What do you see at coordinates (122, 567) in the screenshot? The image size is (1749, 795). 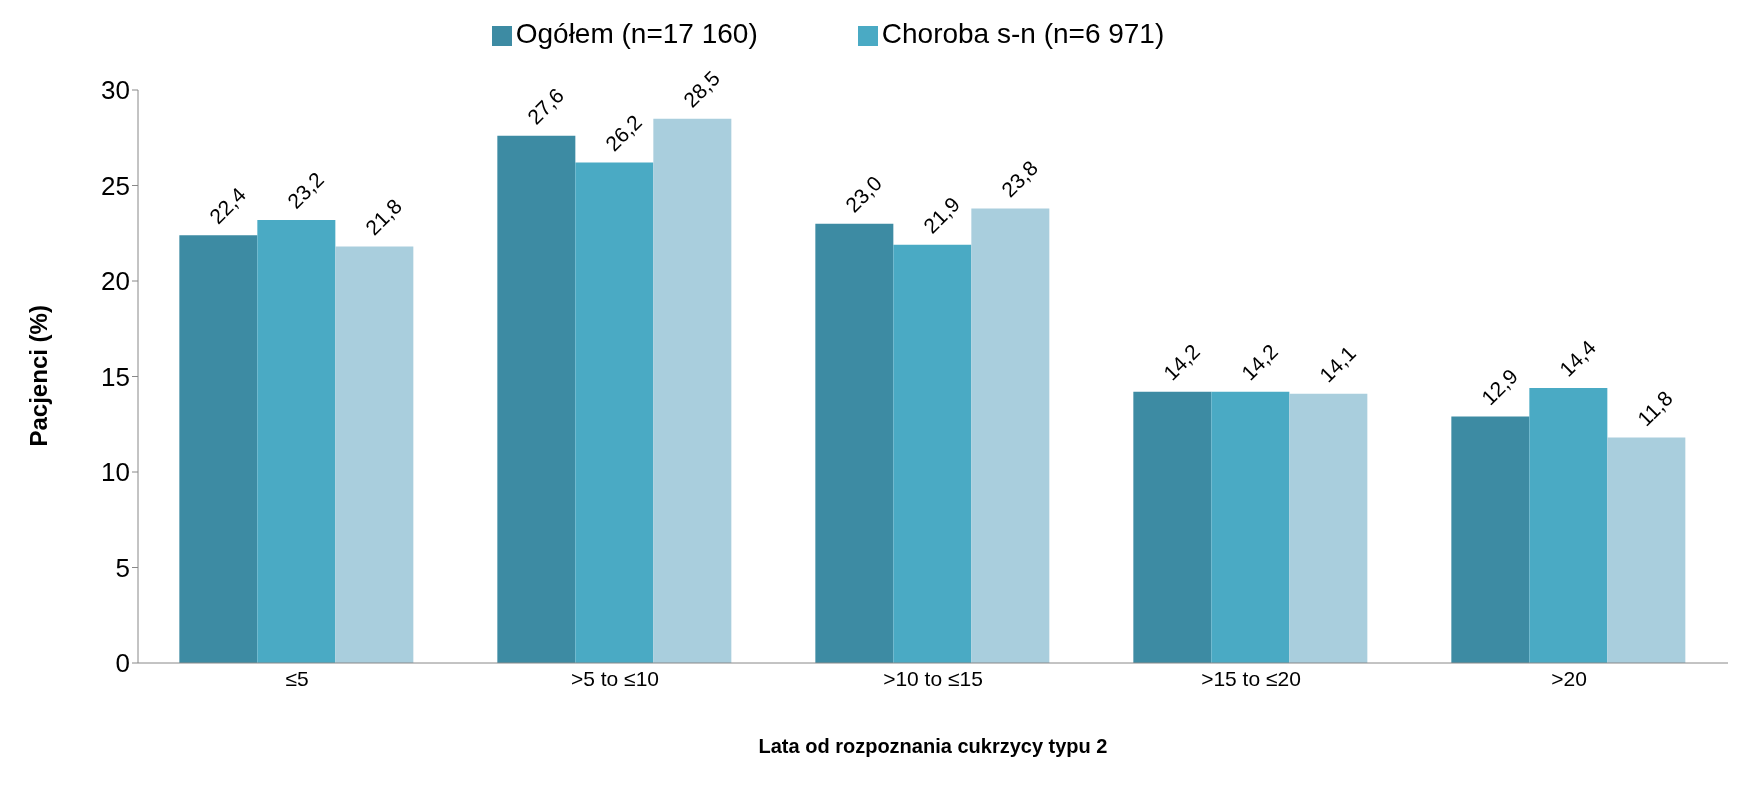 I see `y-tick-label: 5` at bounding box center [122, 567].